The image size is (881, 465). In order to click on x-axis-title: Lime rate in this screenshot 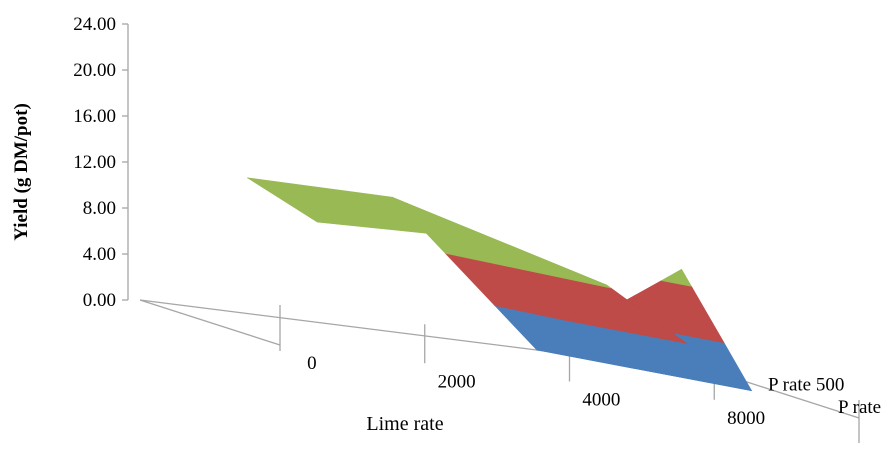, I will do `click(404, 424)`.